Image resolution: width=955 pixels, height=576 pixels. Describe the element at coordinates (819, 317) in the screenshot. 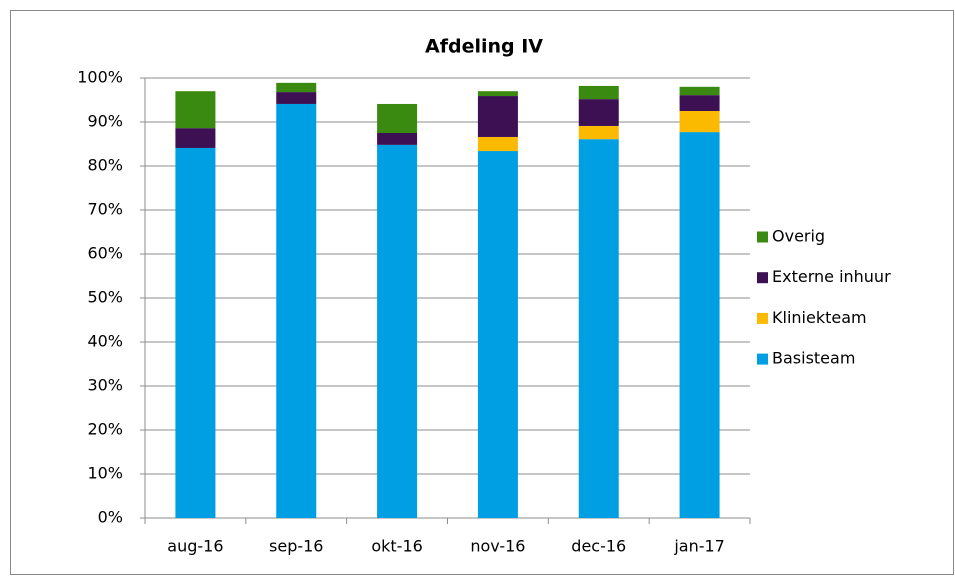

I see `legend-label: Kliniekteam` at that location.